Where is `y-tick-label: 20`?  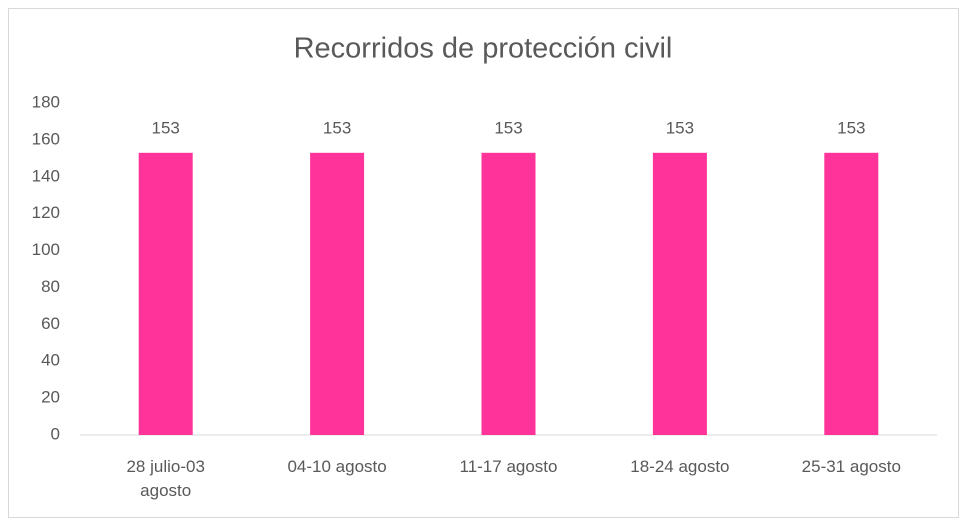 y-tick-label: 20 is located at coordinates (50, 397).